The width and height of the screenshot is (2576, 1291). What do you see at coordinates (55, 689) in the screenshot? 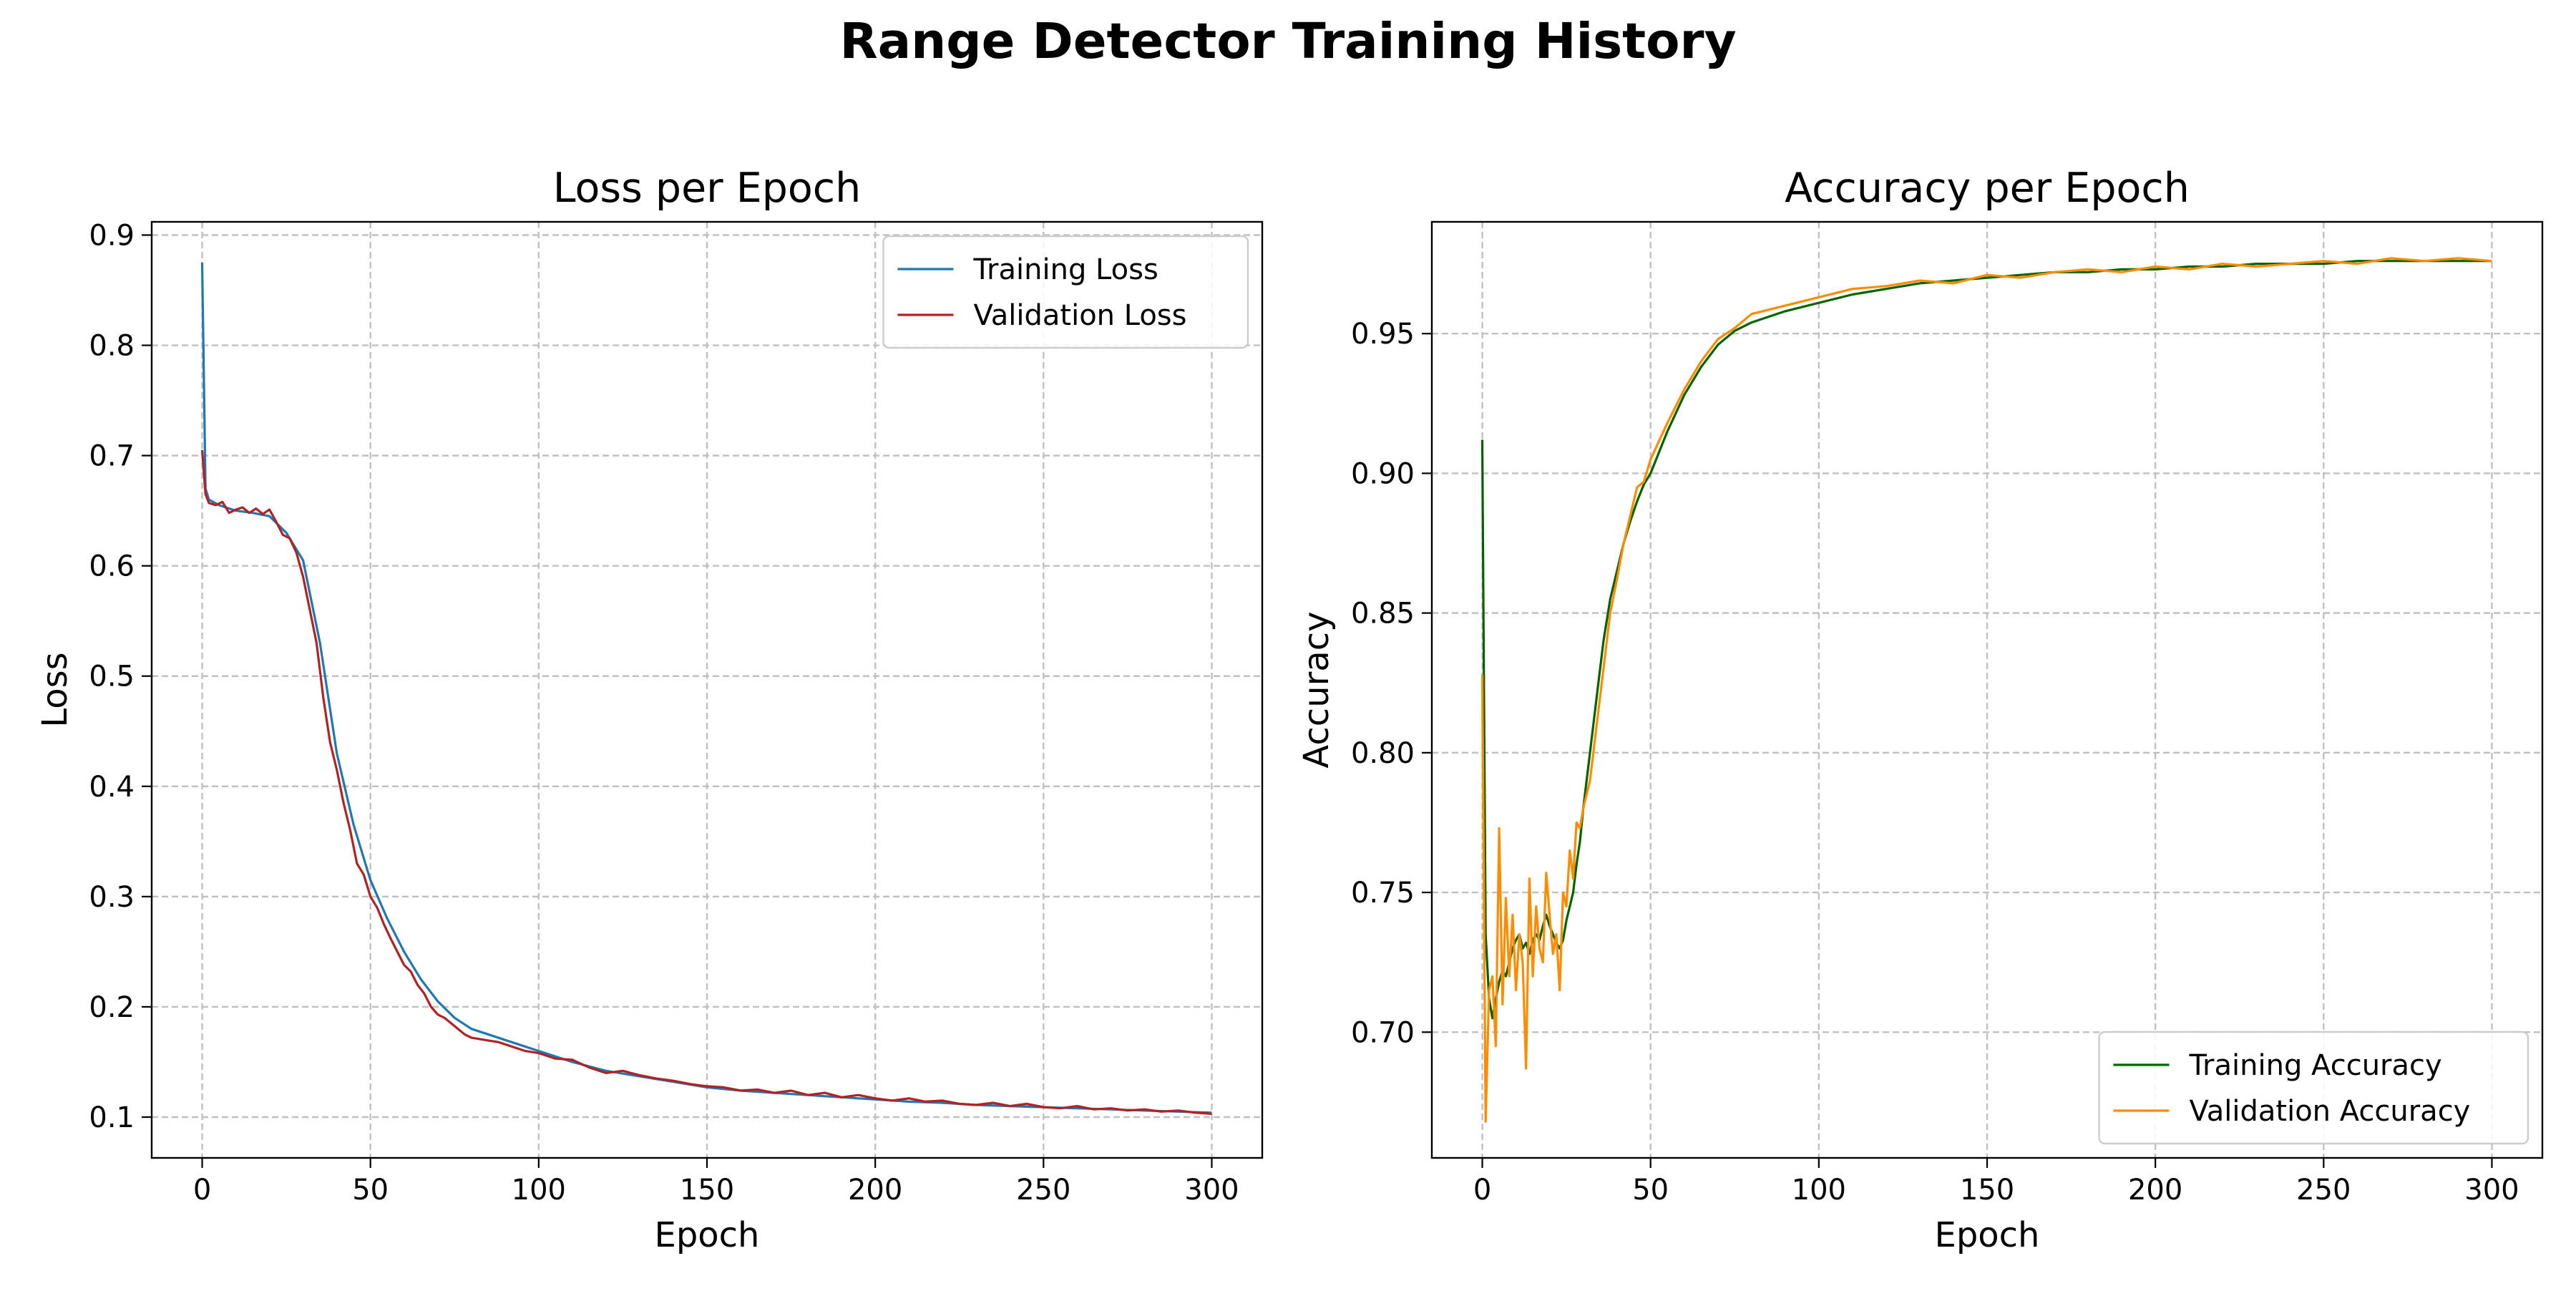
I see `loss-y-axis-label: Loss` at bounding box center [55, 689].